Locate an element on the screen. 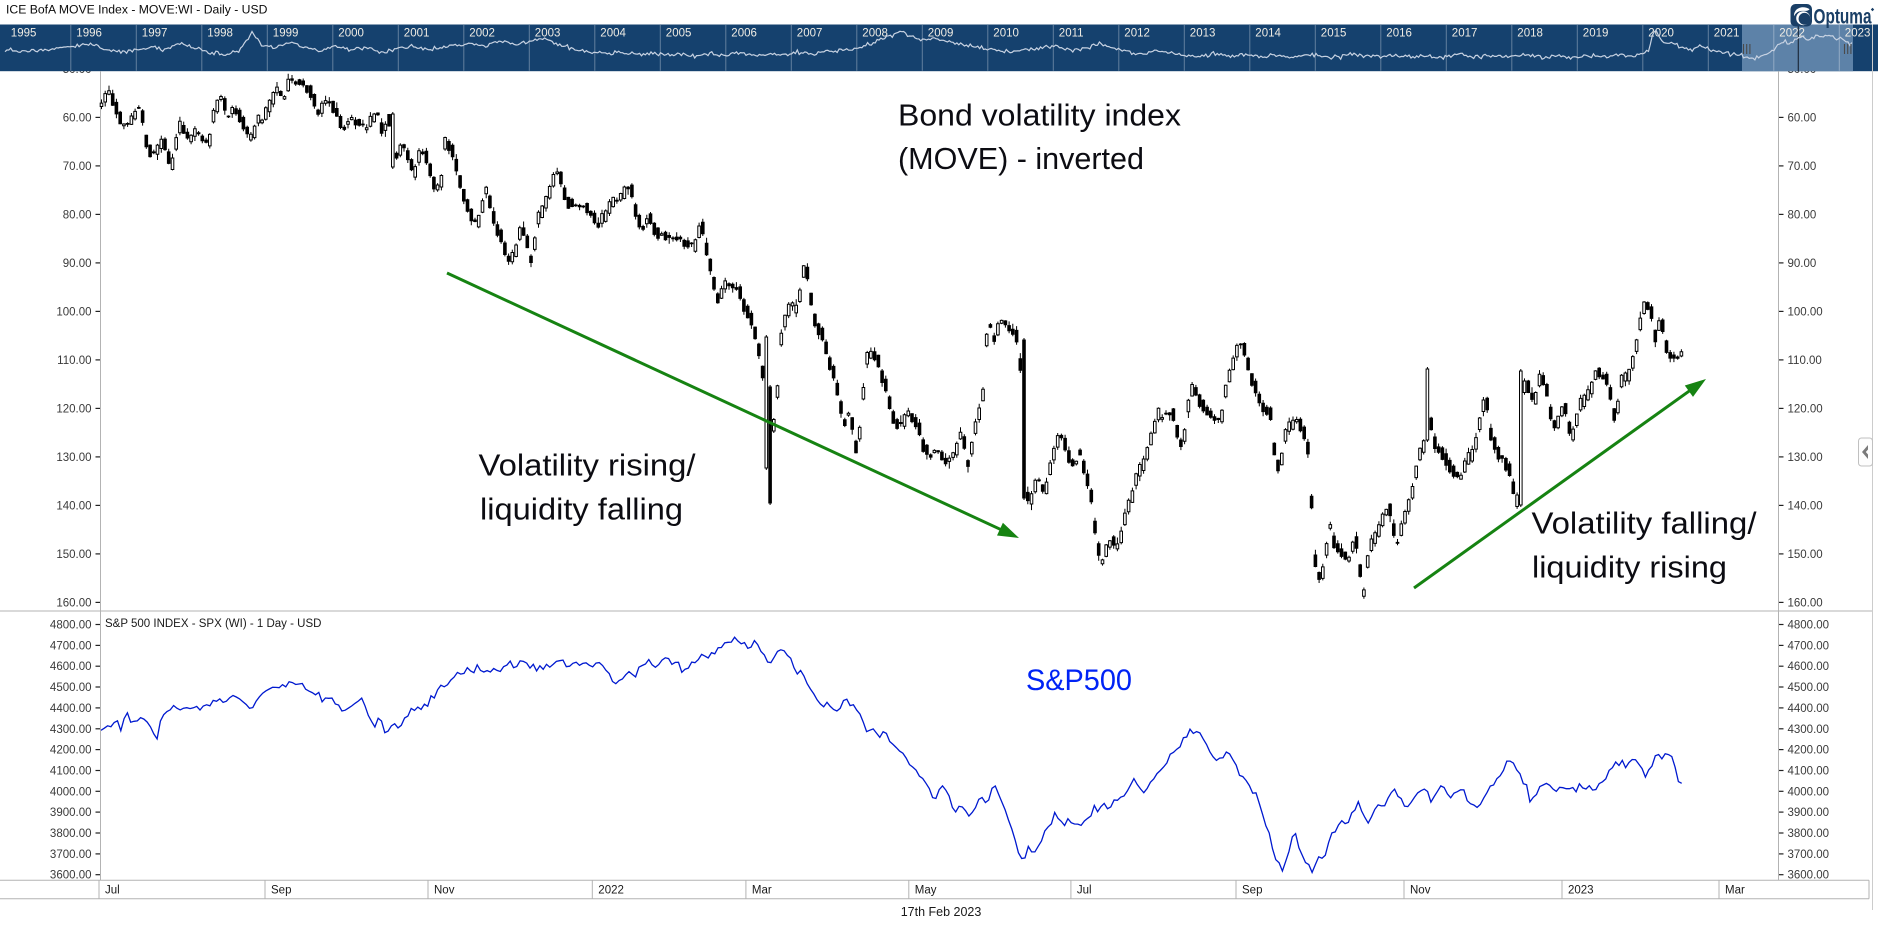 This screenshot has height=937, width=1878. svg-text: liquidity falling is located at coordinates (581, 509).